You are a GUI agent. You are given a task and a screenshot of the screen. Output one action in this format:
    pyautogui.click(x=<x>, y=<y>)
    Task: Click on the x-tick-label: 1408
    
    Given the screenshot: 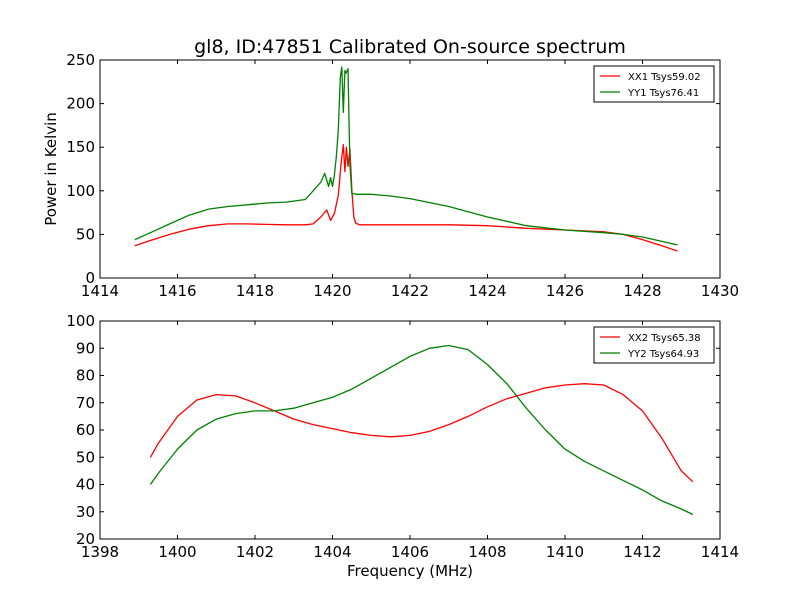 What is the action you would take?
    pyautogui.click(x=487, y=552)
    